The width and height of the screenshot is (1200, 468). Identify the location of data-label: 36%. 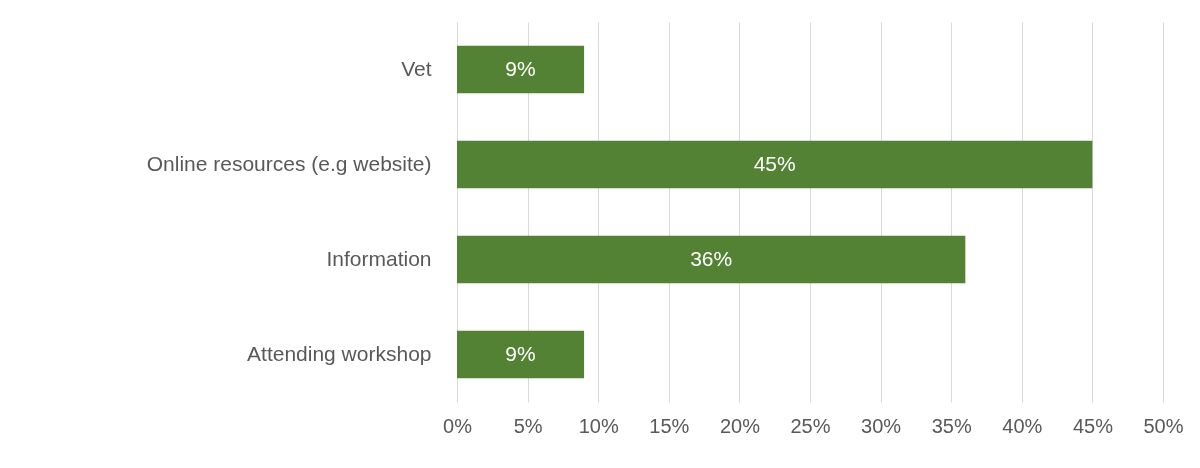
(711, 258).